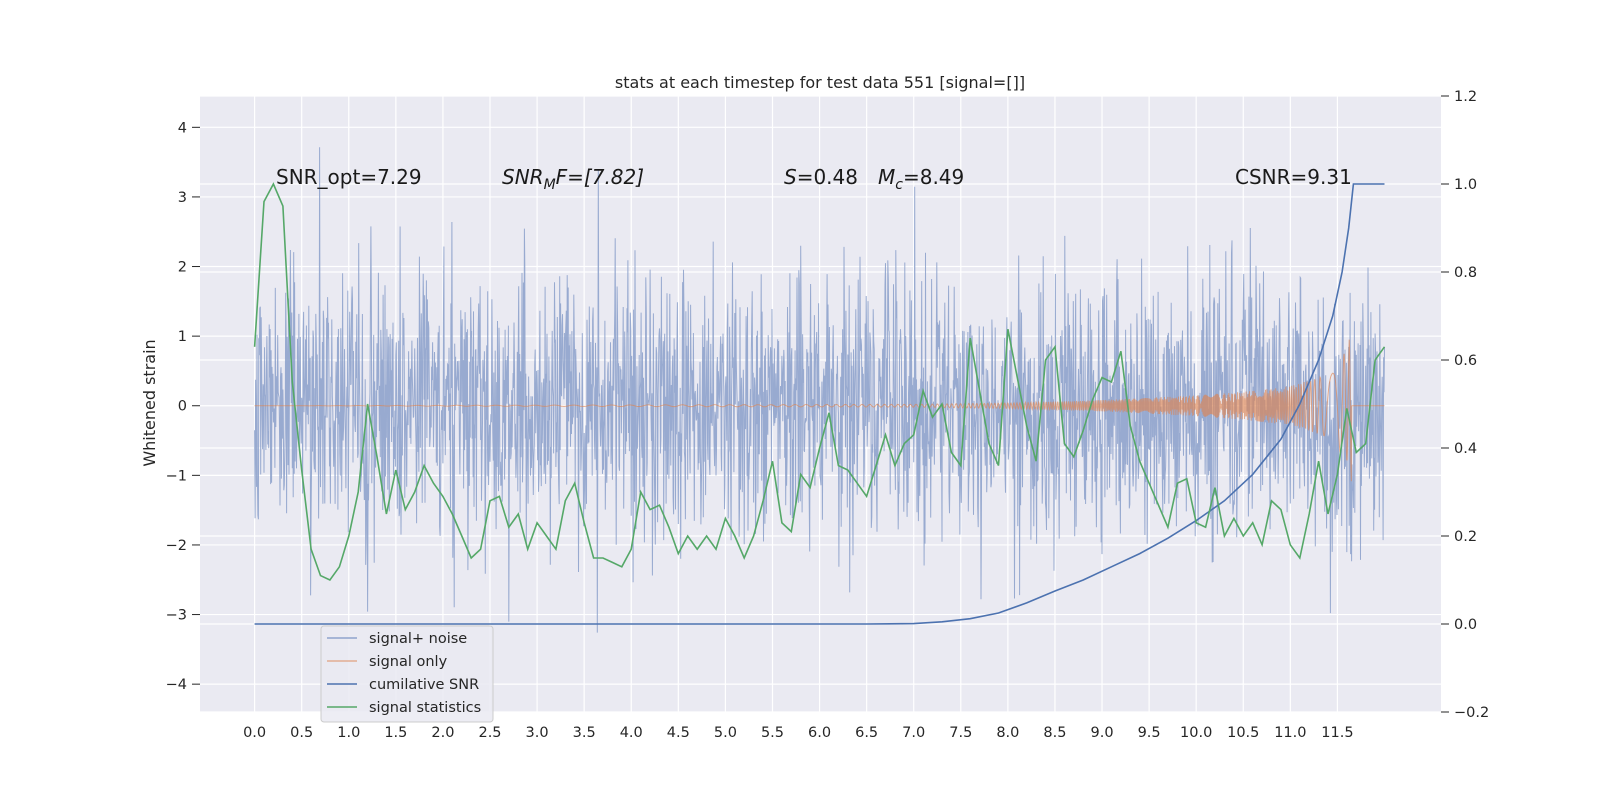  Describe the element at coordinates (537, 733) in the screenshot. I see `x-tick-label: 3.0` at that location.